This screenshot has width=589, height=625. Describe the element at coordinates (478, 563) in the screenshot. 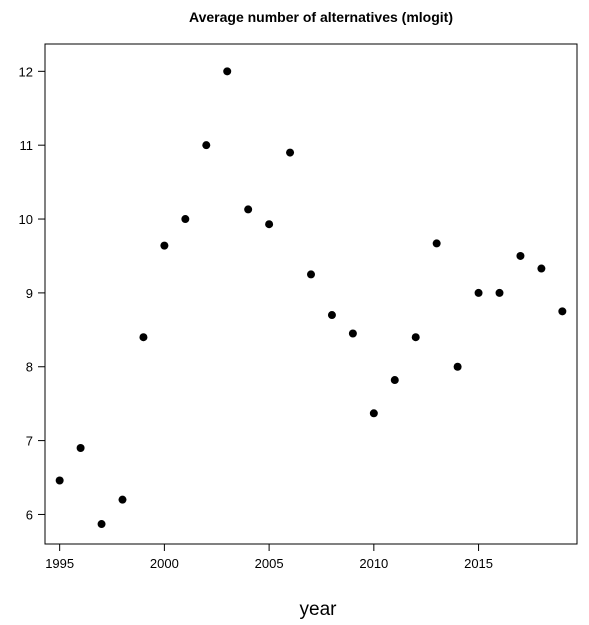

I see `x-tick-label: 2015` at that location.